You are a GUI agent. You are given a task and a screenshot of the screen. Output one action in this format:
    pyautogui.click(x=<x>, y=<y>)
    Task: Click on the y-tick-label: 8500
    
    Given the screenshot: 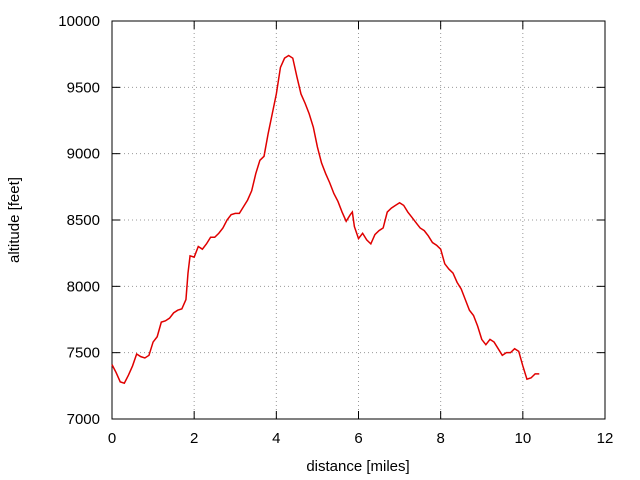 What is the action you would take?
    pyautogui.click(x=83, y=220)
    